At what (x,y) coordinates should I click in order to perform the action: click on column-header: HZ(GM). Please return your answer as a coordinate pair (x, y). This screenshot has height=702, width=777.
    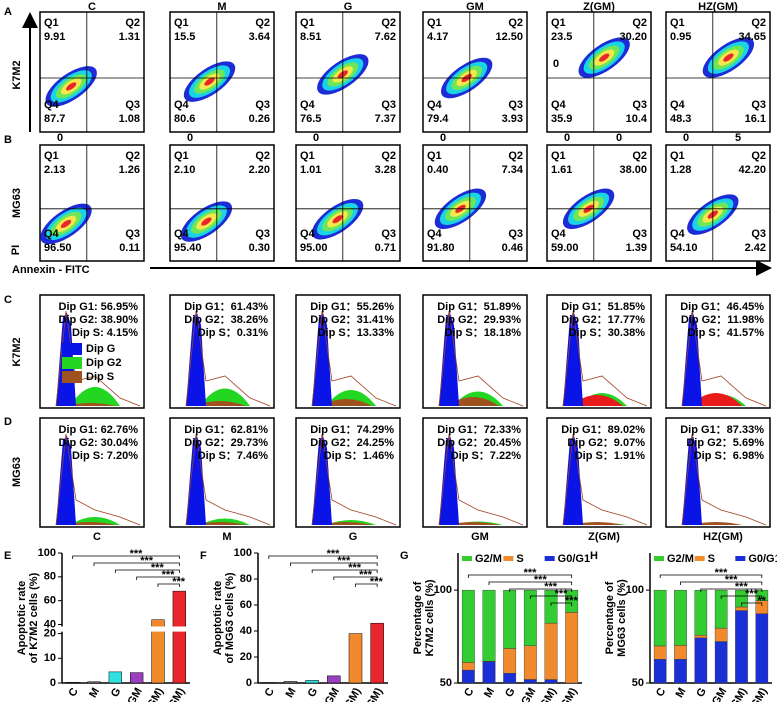
    Looking at the image, I should click on (723, 537).